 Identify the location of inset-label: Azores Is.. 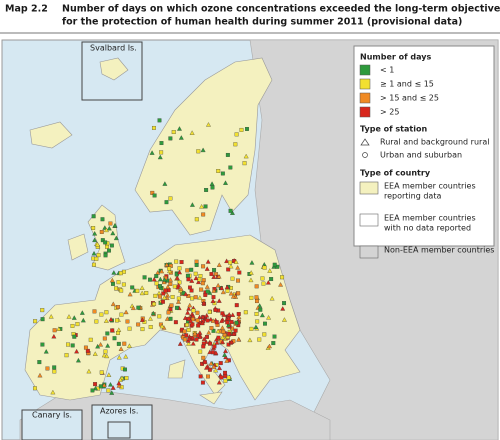
(119, 411).